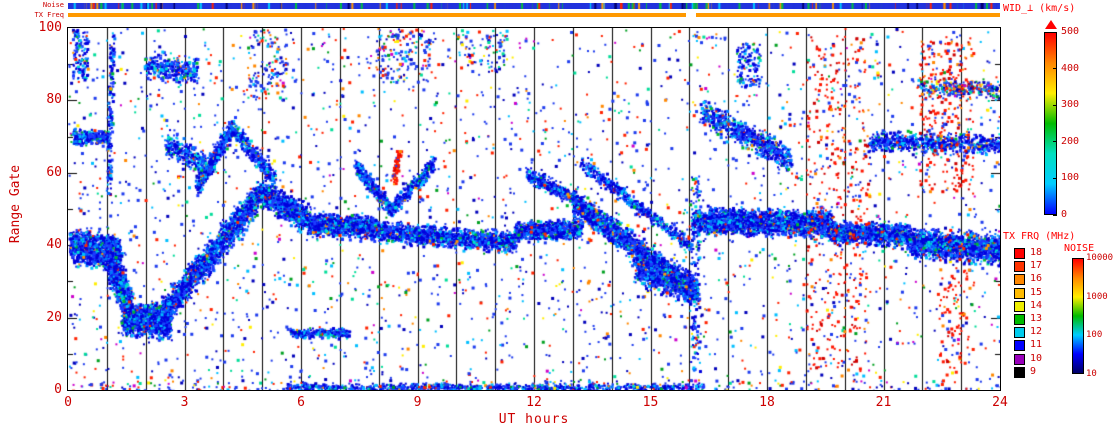 The width and height of the screenshot is (1118, 435). I want to click on tx-frq-value: 13, so click(1036, 318).